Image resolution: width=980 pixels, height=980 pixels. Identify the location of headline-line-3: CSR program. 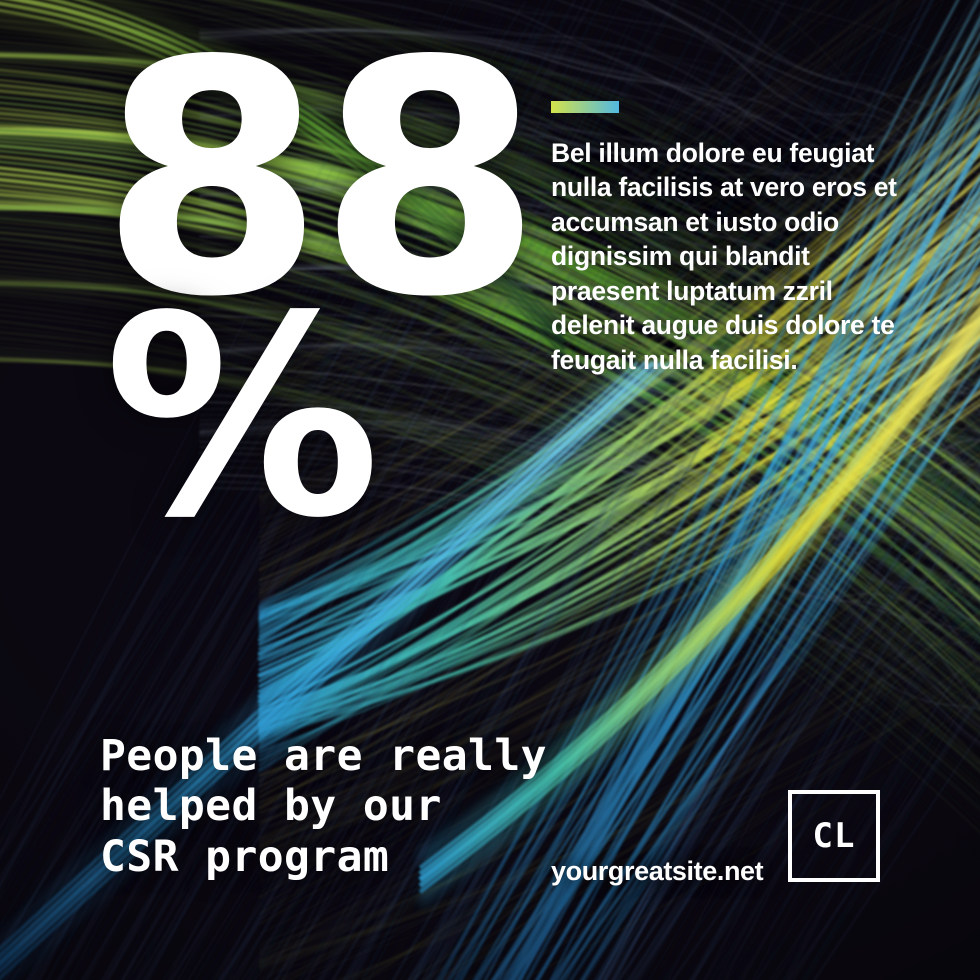
(245, 856).